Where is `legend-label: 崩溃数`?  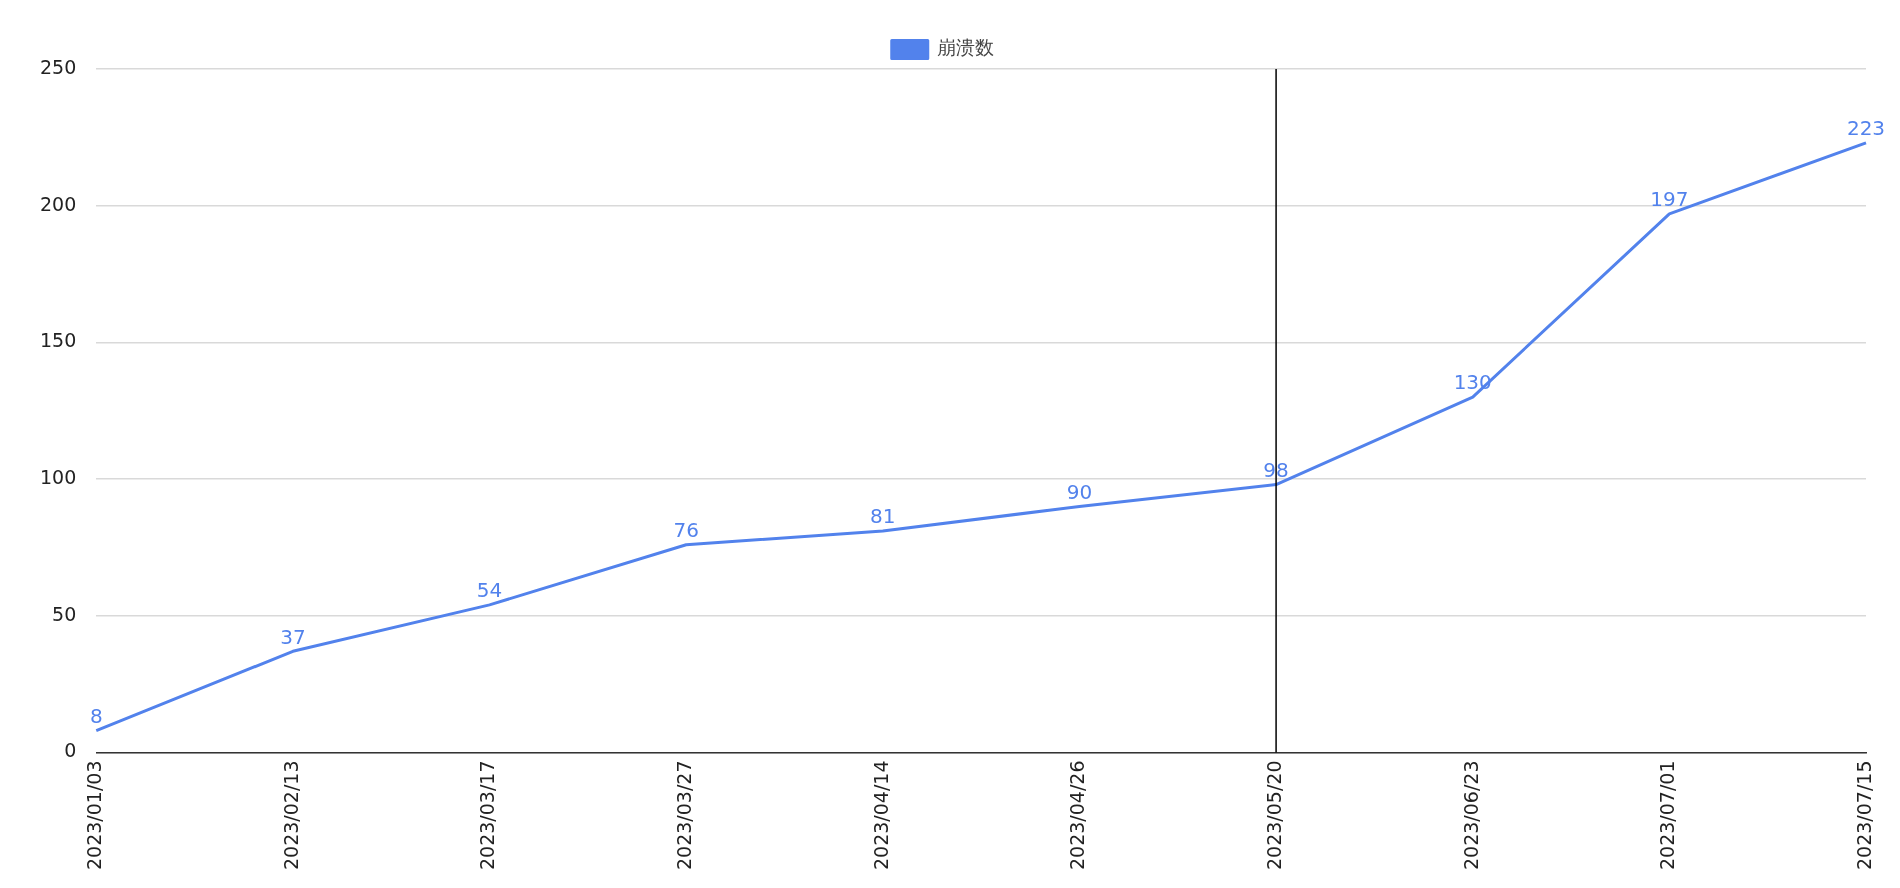
legend-label: 崩溃数 is located at coordinates (966, 47).